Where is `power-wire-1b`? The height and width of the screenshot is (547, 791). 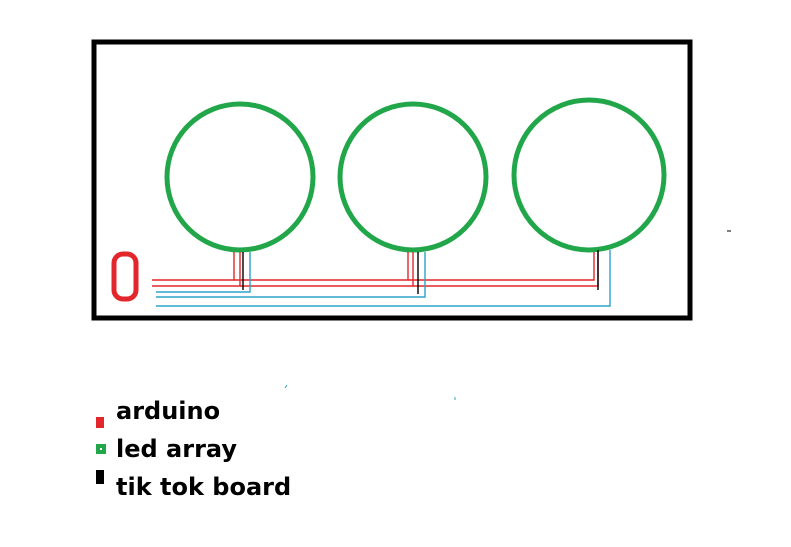
power-wire-1b is located at coordinates (196, 269).